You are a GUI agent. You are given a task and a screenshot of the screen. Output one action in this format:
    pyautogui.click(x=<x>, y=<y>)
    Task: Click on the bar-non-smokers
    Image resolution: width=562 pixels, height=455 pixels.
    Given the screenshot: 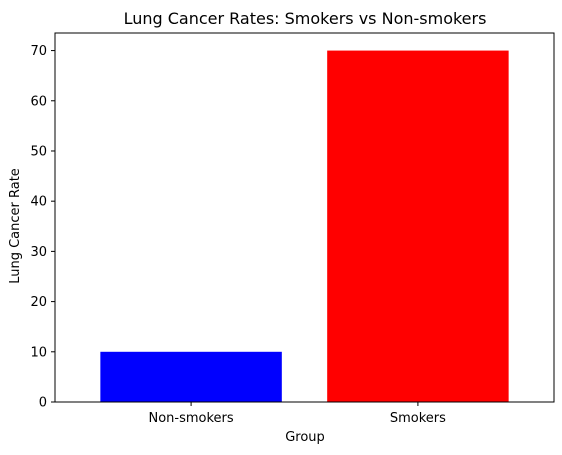 What is the action you would take?
    pyautogui.click(x=191, y=376)
    